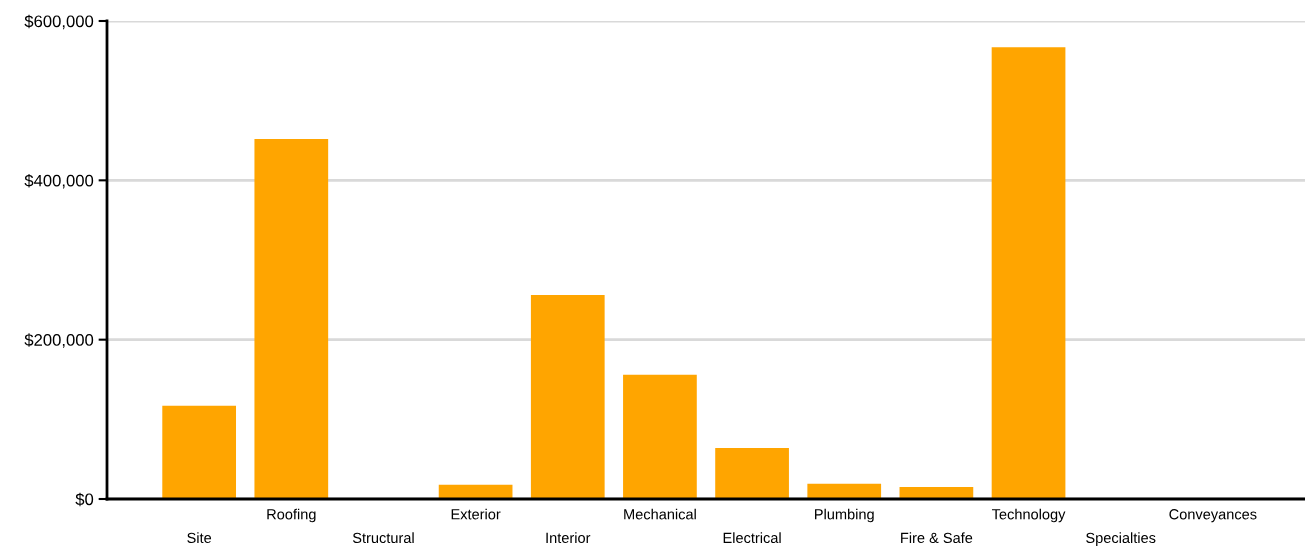 This screenshot has width=1305, height=550. Describe the element at coordinates (844, 515) in the screenshot. I see `x-tick-label: Plumbing` at that location.